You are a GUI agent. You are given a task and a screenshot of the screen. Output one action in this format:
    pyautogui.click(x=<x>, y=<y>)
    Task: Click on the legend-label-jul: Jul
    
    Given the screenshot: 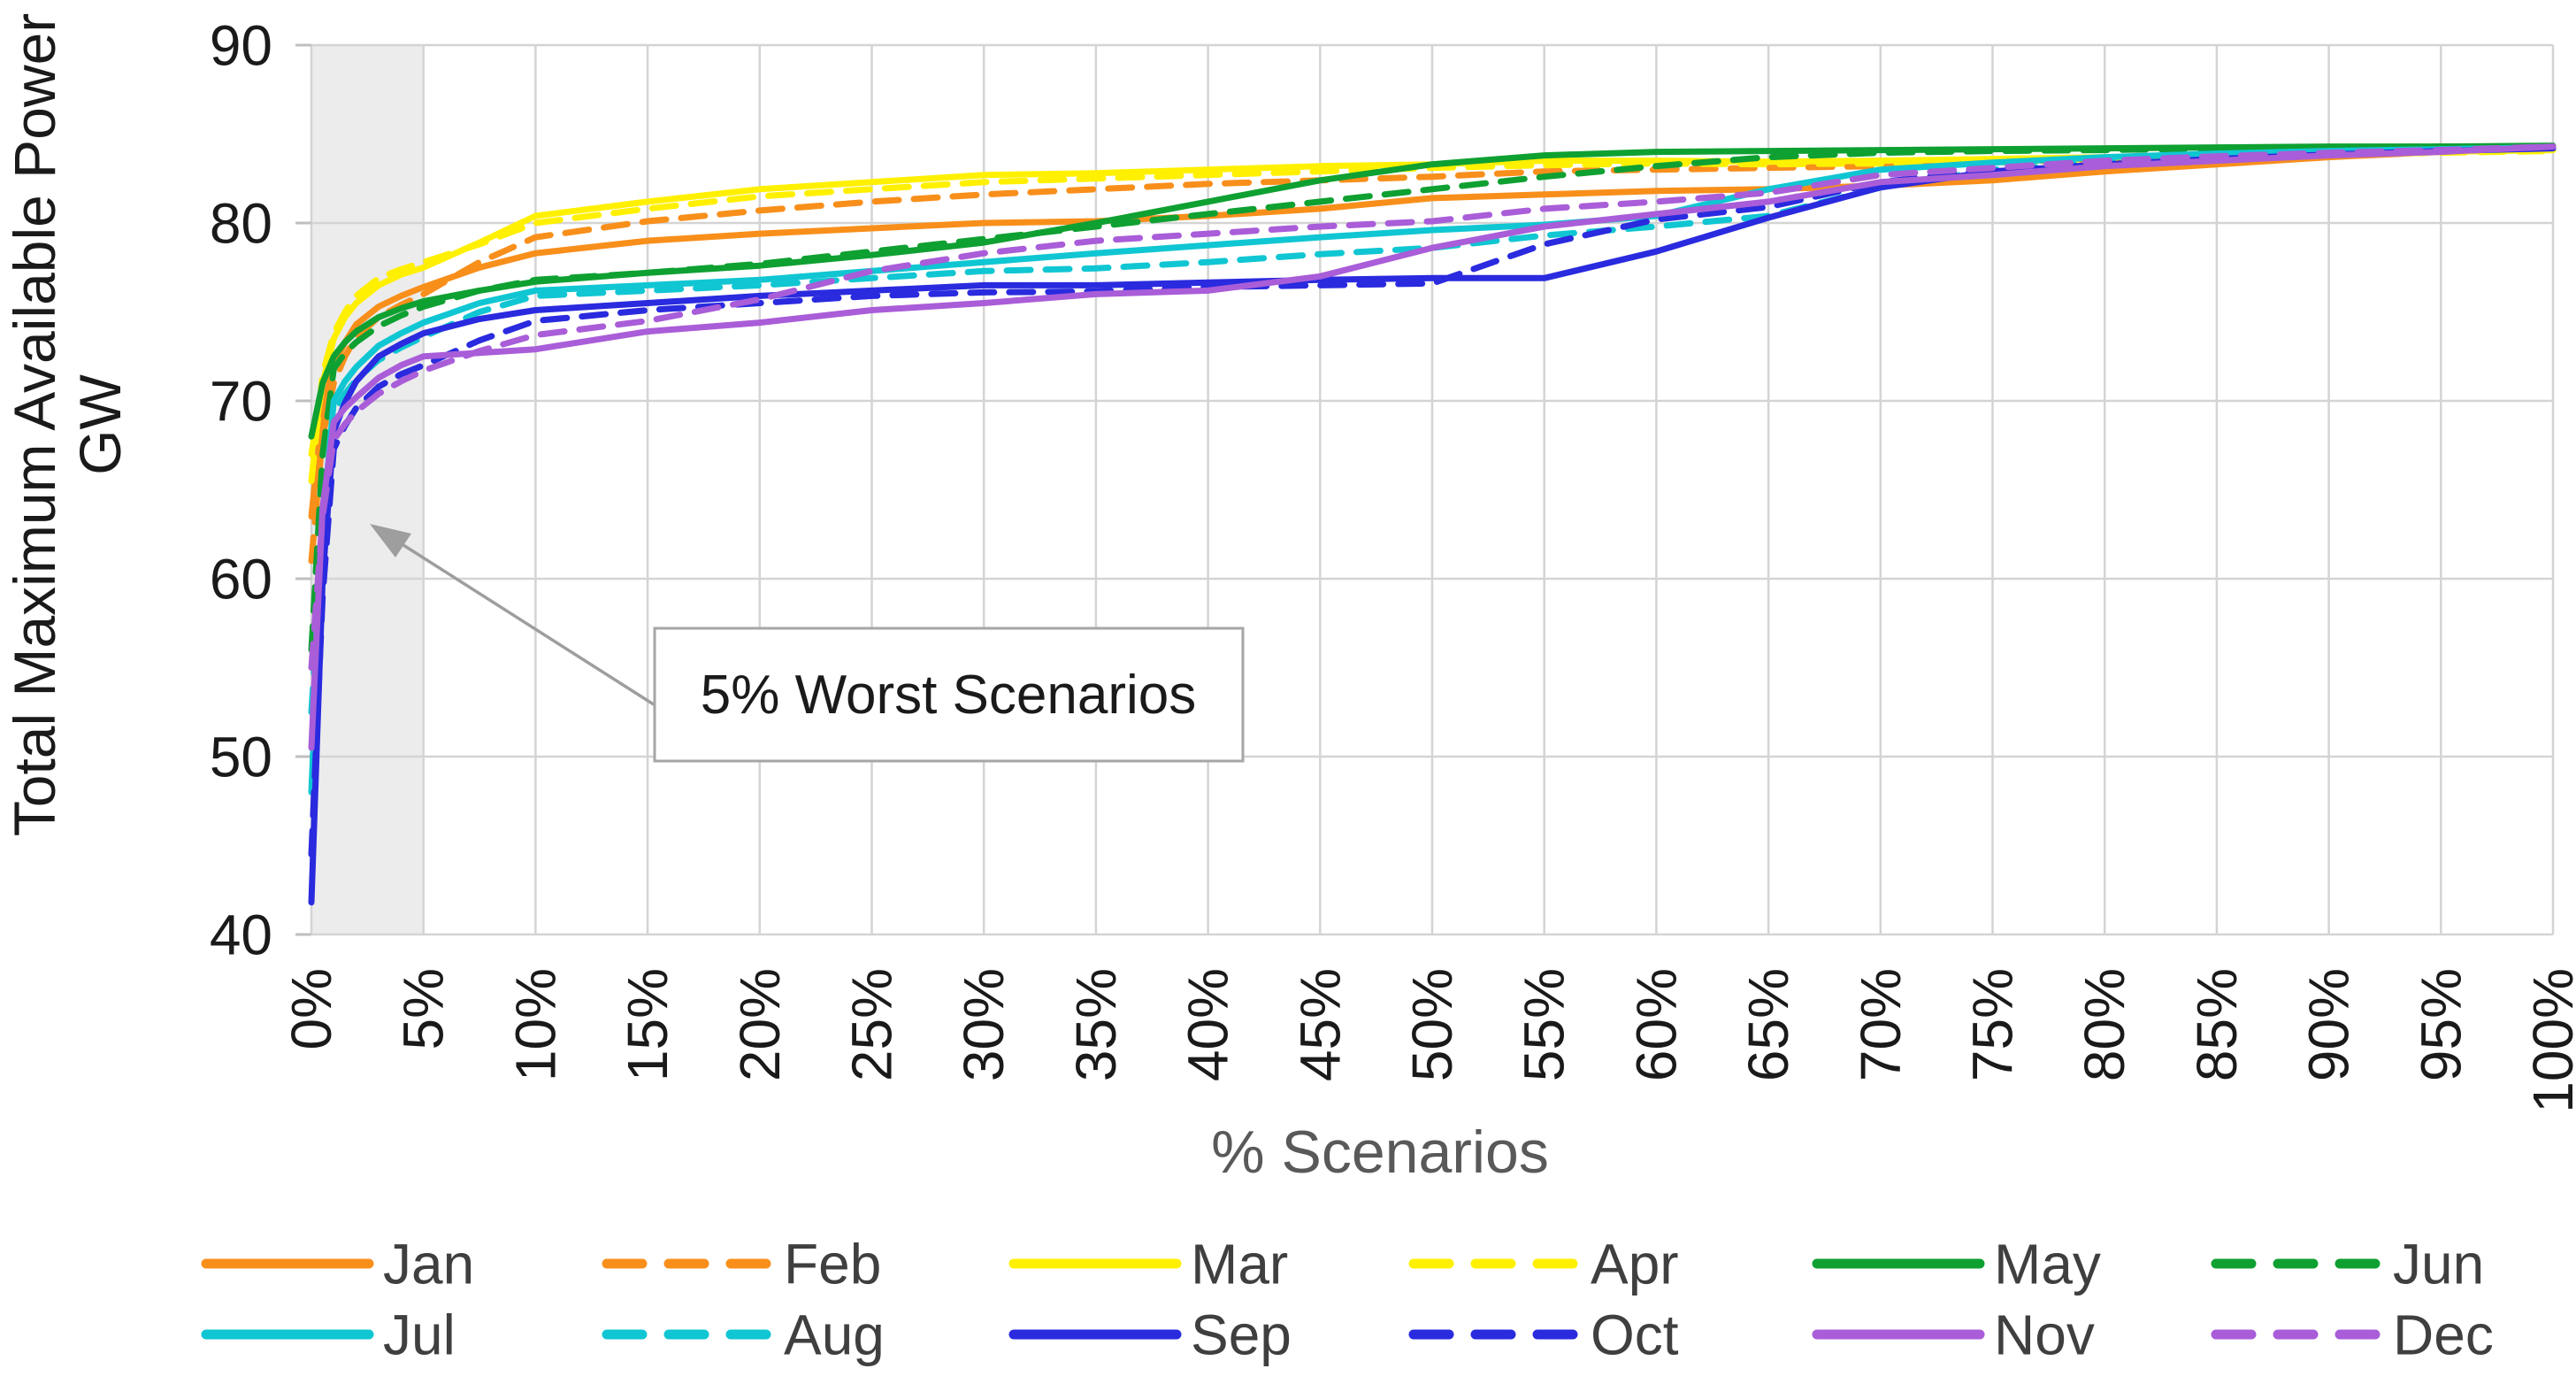 What is the action you would take?
    pyautogui.click(x=419, y=1334)
    